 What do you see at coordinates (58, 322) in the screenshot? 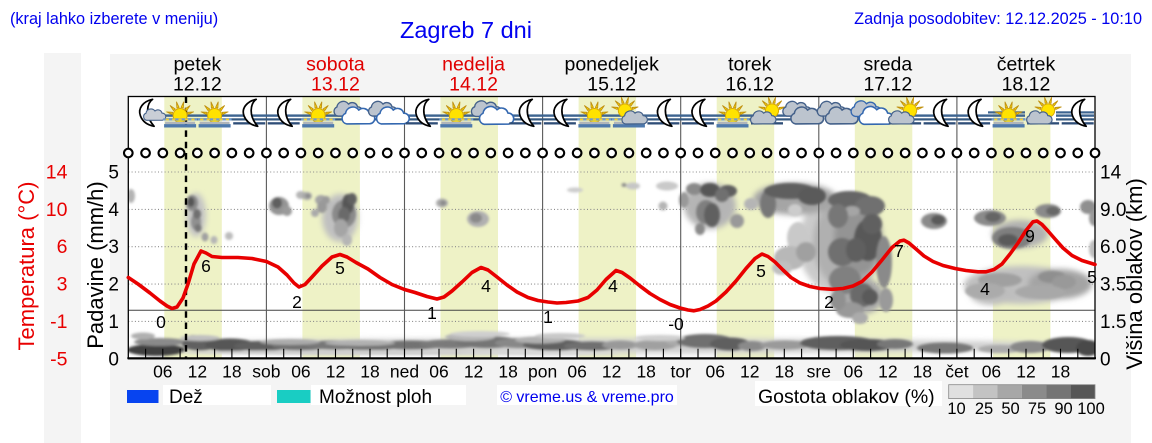
I see `svg-text: -1` at bounding box center [58, 322].